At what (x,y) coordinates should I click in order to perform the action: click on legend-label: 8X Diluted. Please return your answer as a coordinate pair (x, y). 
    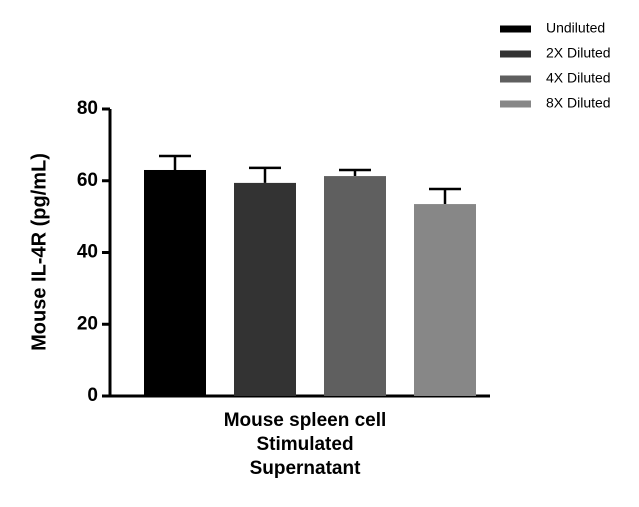
    Looking at the image, I should click on (578, 103).